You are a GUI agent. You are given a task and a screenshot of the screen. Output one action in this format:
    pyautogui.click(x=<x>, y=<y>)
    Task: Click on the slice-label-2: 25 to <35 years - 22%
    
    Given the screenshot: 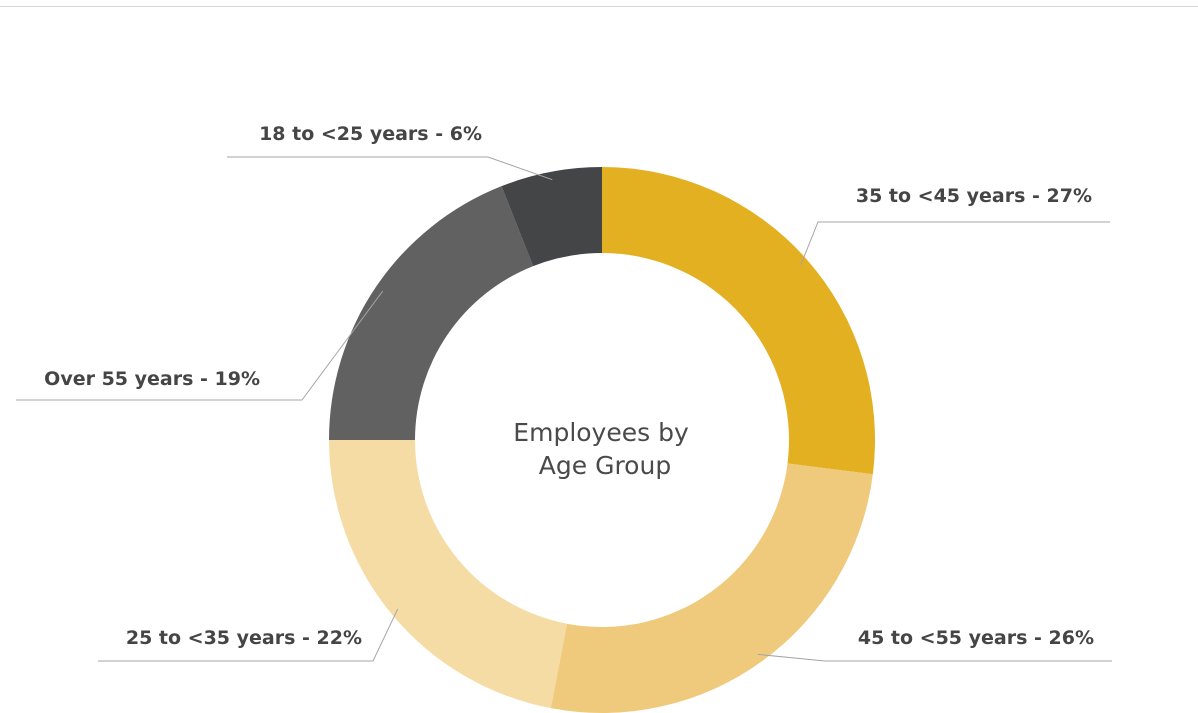 What is the action you would take?
    pyautogui.click(x=244, y=638)
    